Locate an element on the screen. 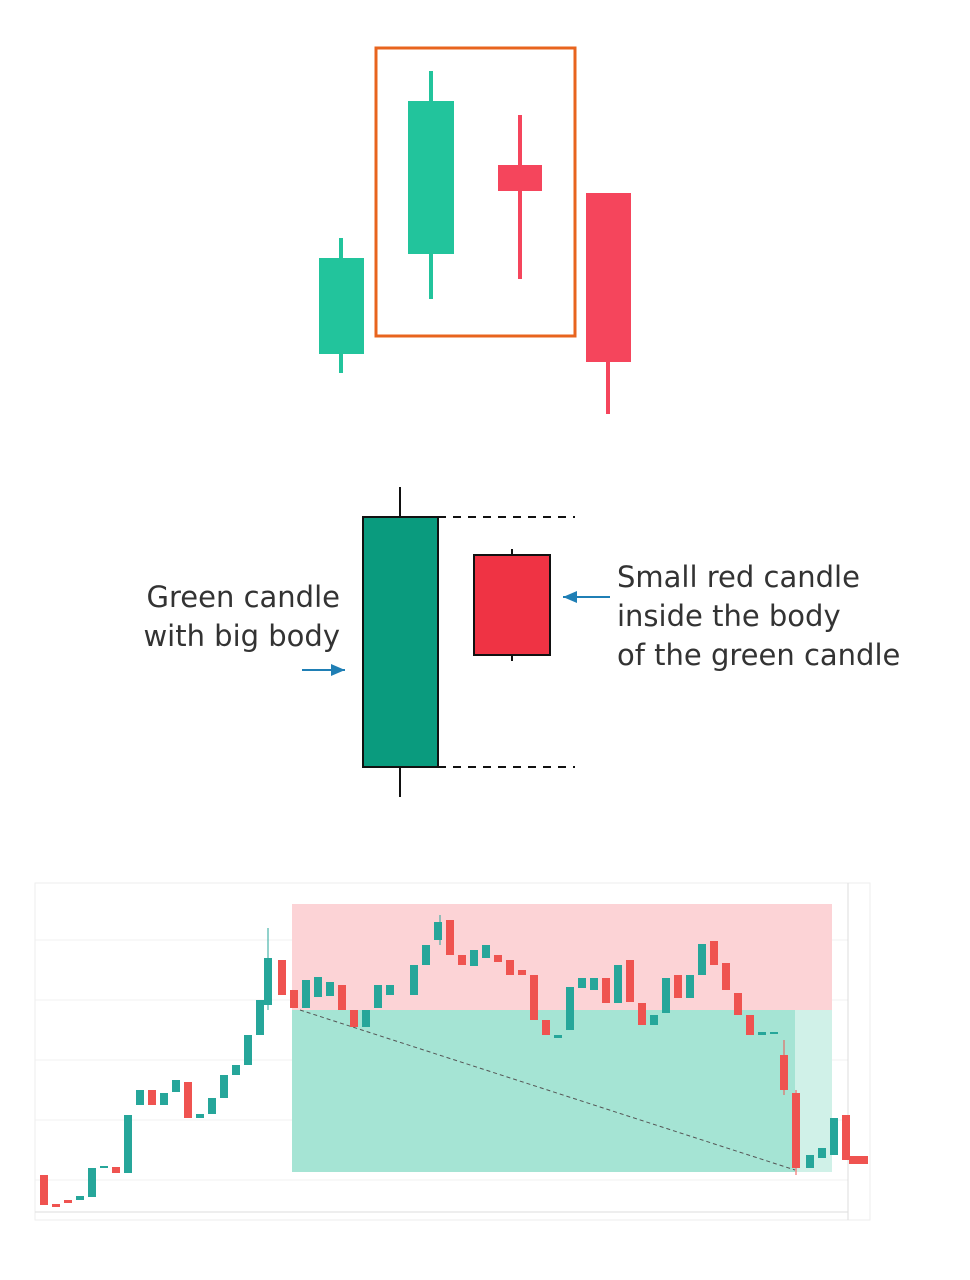  left-label: with big body is located at coordinates (241, 636).